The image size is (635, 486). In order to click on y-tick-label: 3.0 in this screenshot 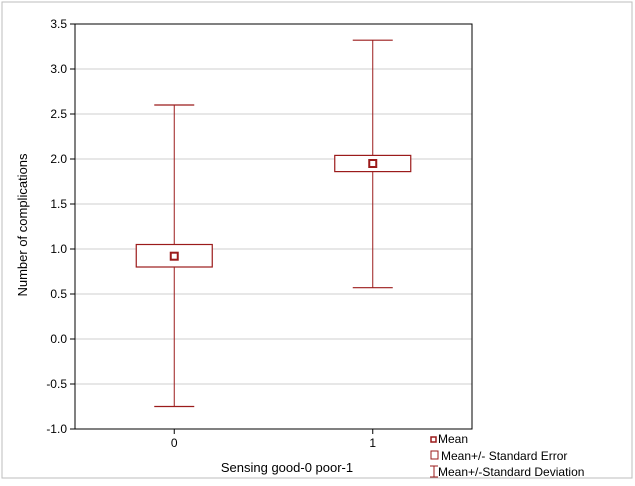, I will do `click(58, 69)`.